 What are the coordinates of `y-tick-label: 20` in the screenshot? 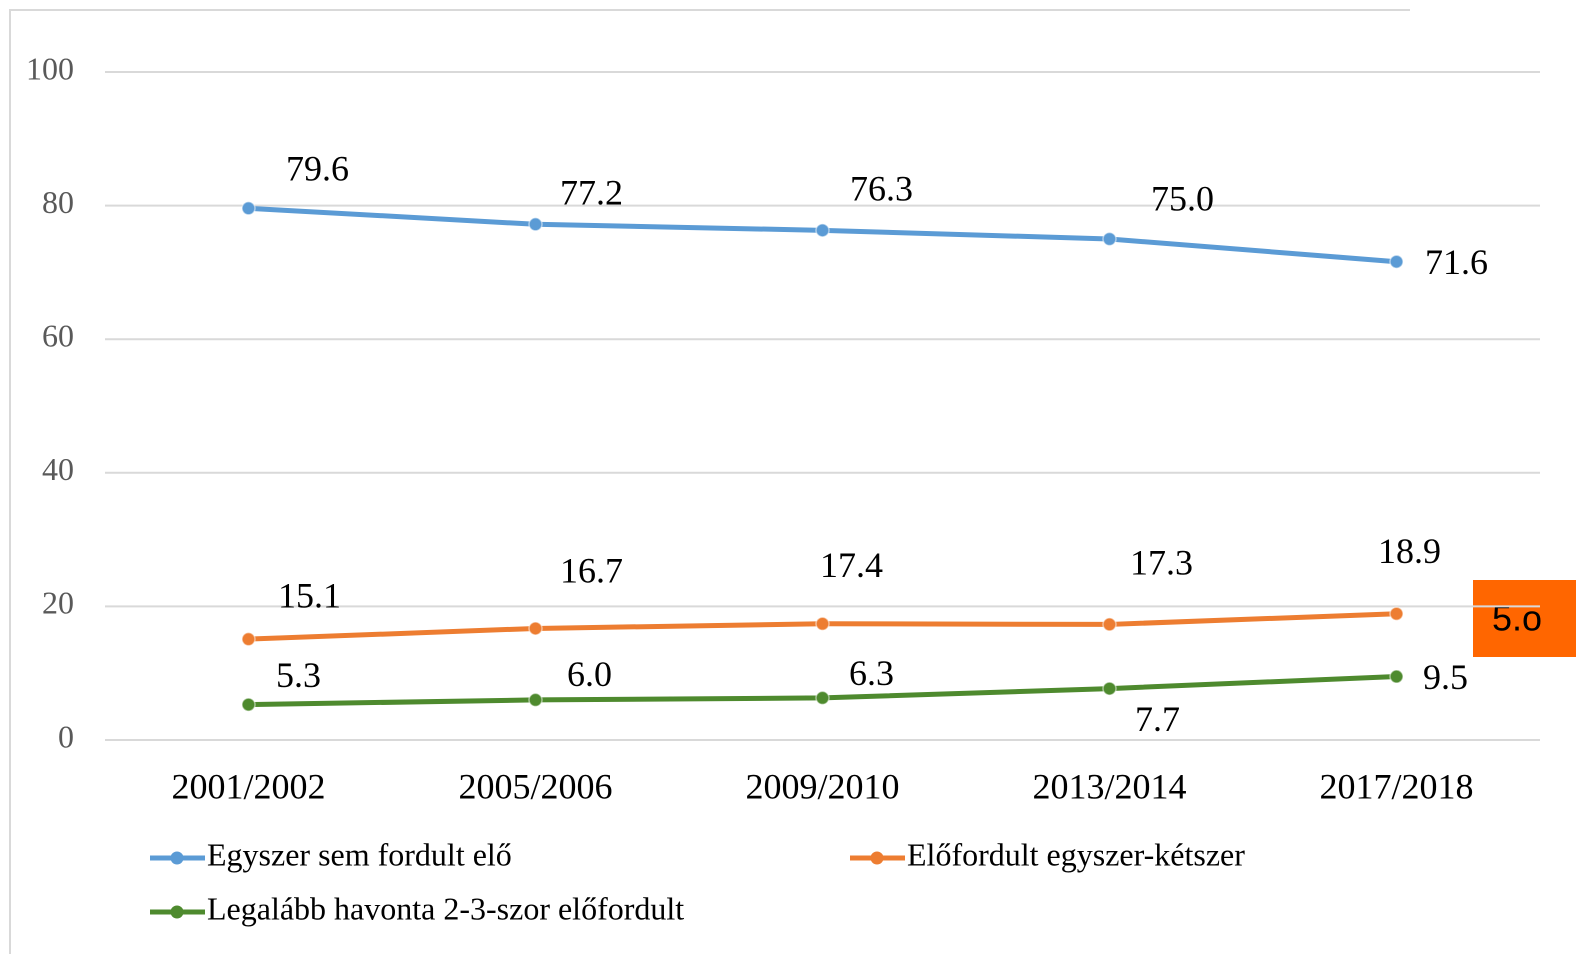 It's located at (58, 603).